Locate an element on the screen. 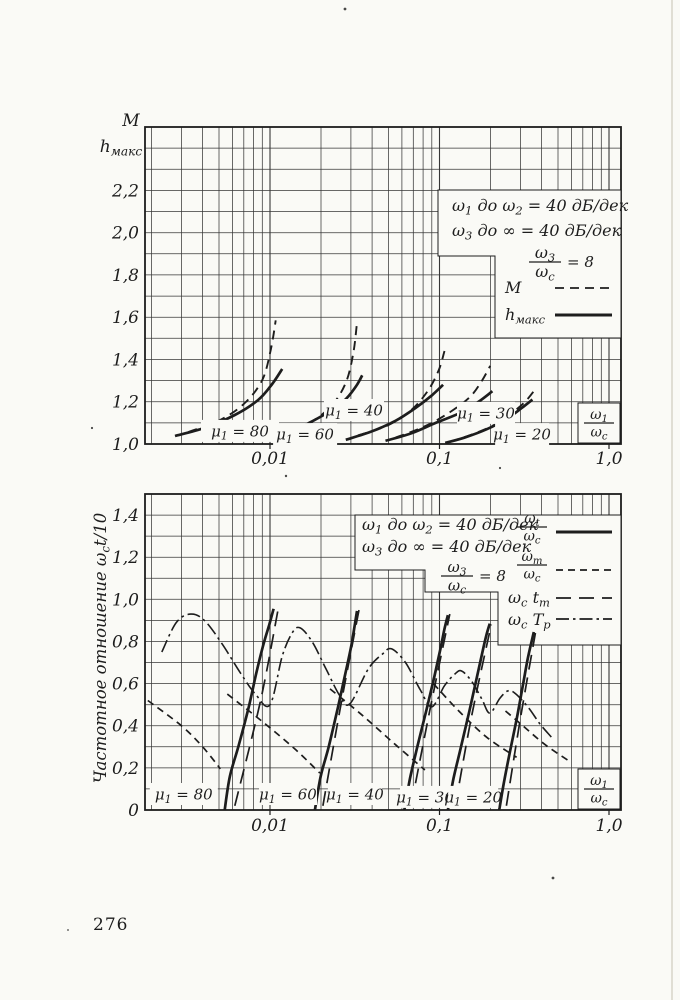 Image resolution: width=680 pixels, height=1000 pixels. series-ω_tω_c-mu60 is located at coordinates (336, 710).